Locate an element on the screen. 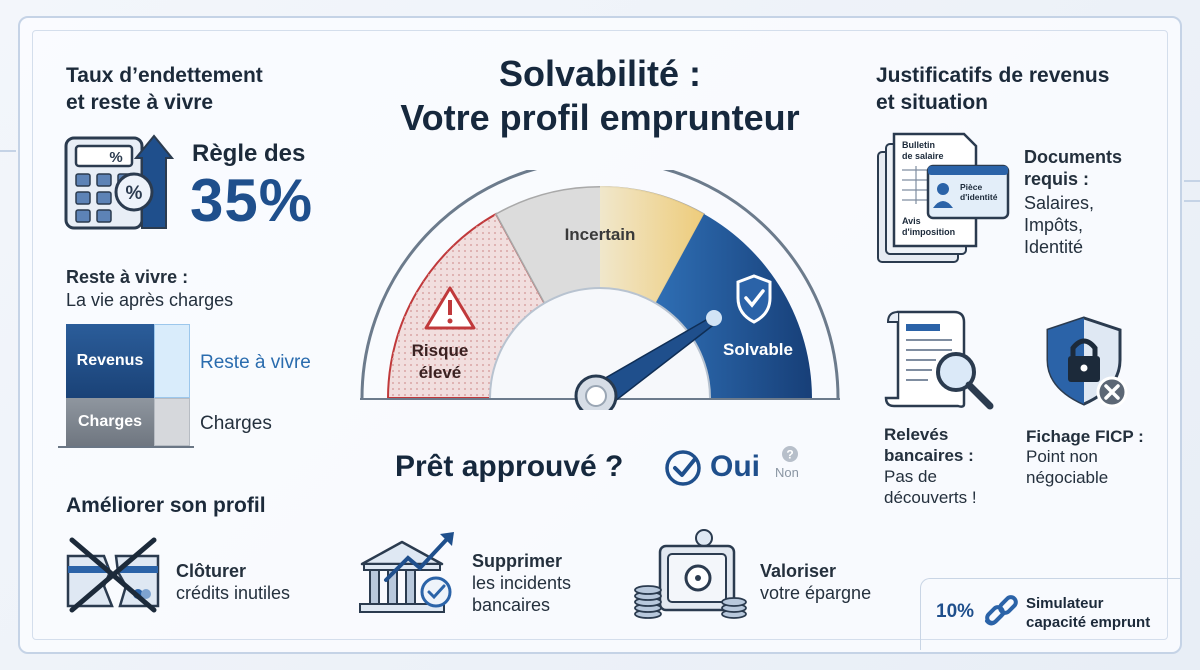  docs-list-line1: Salaires, is located at coordinates (1059, 203).